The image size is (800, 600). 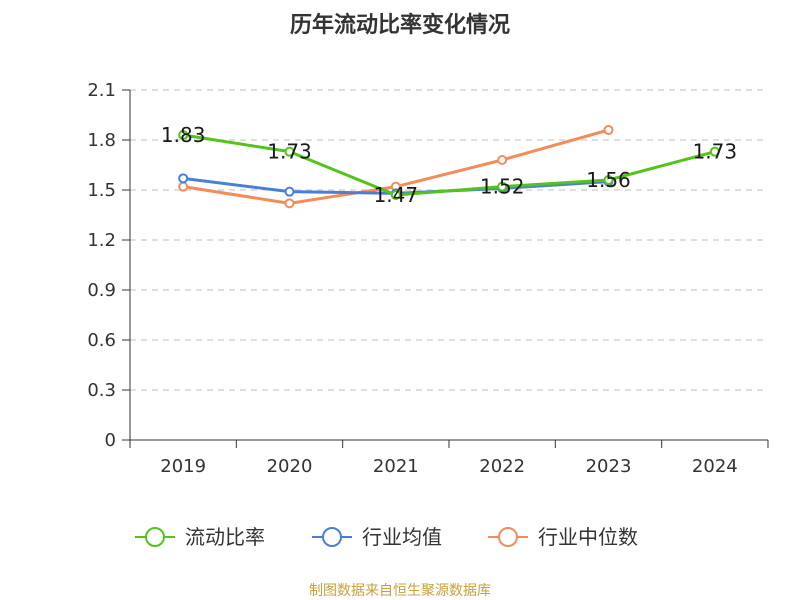 I want to click on y-tick-label: 2.1, so click(x=101, y=90).